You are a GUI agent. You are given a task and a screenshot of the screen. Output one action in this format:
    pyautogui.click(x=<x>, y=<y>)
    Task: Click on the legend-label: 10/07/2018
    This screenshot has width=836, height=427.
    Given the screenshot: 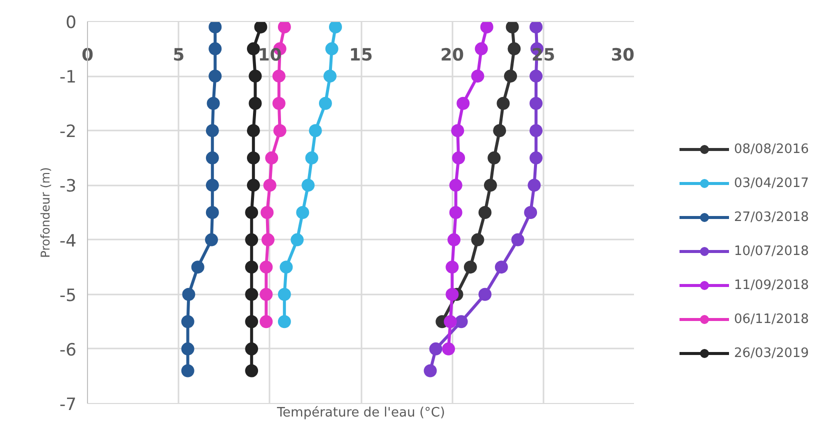 What is the action you would take?
    pyautogui.click(x=771, y=251)
    